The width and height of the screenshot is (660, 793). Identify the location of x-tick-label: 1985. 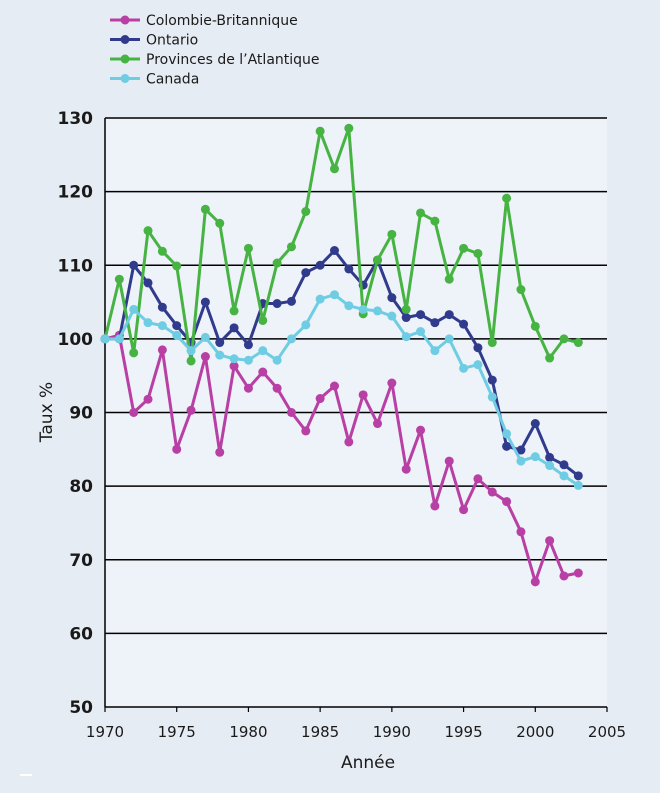
(320, 732).